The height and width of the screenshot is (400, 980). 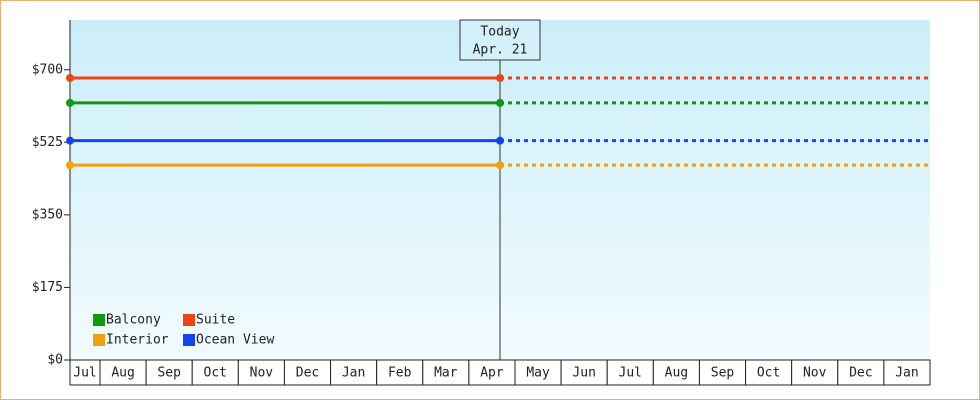 What do you see at coordinates (499, 32) in the screenshot?
I see `today-label: Today` at bounding box center [499, 32].